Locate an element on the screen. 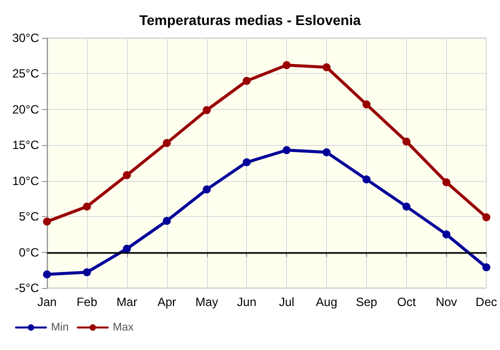 The width and height of the screenshot is (500, 350). legend-label: Min is located at coordinates (60, 328).